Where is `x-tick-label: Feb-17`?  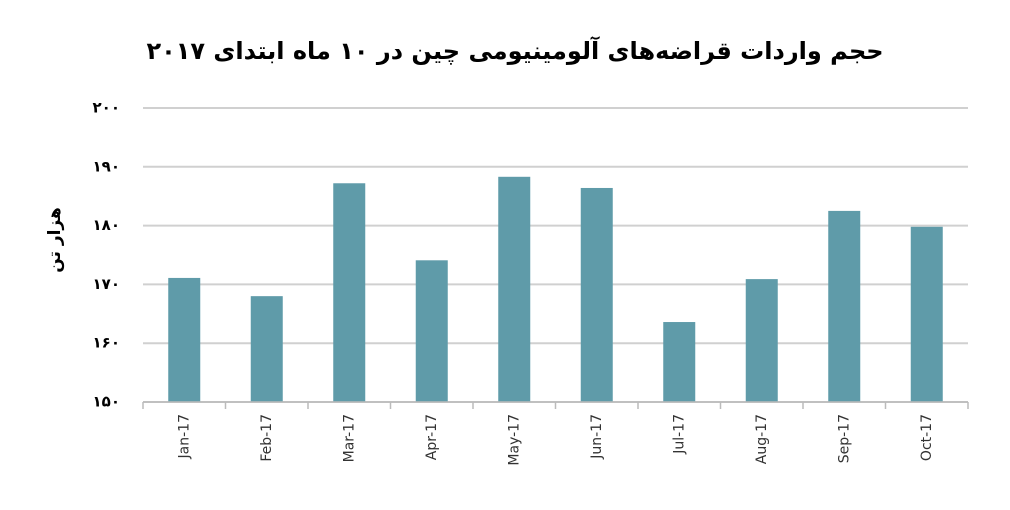
x-tick-label: Feb-17 is located at coordinates (267, 438).